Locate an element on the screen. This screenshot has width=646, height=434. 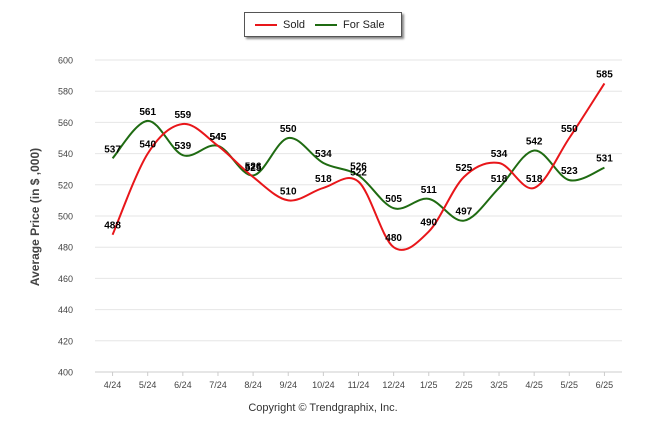
y-tick-label: 520 is located at coordinates (65, 185).